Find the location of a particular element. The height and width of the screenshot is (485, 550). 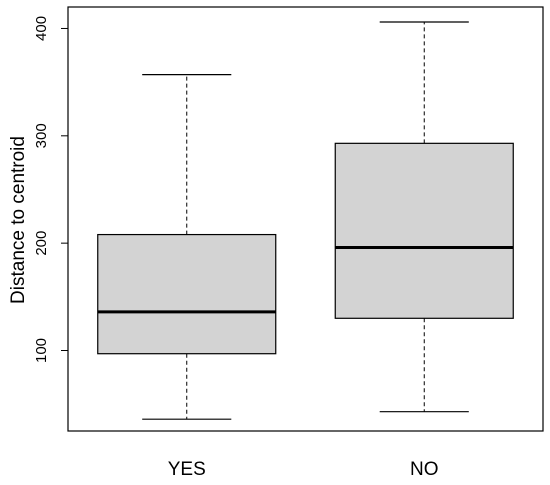

y-tick-label: 300 is located at coordinates (41, 135).